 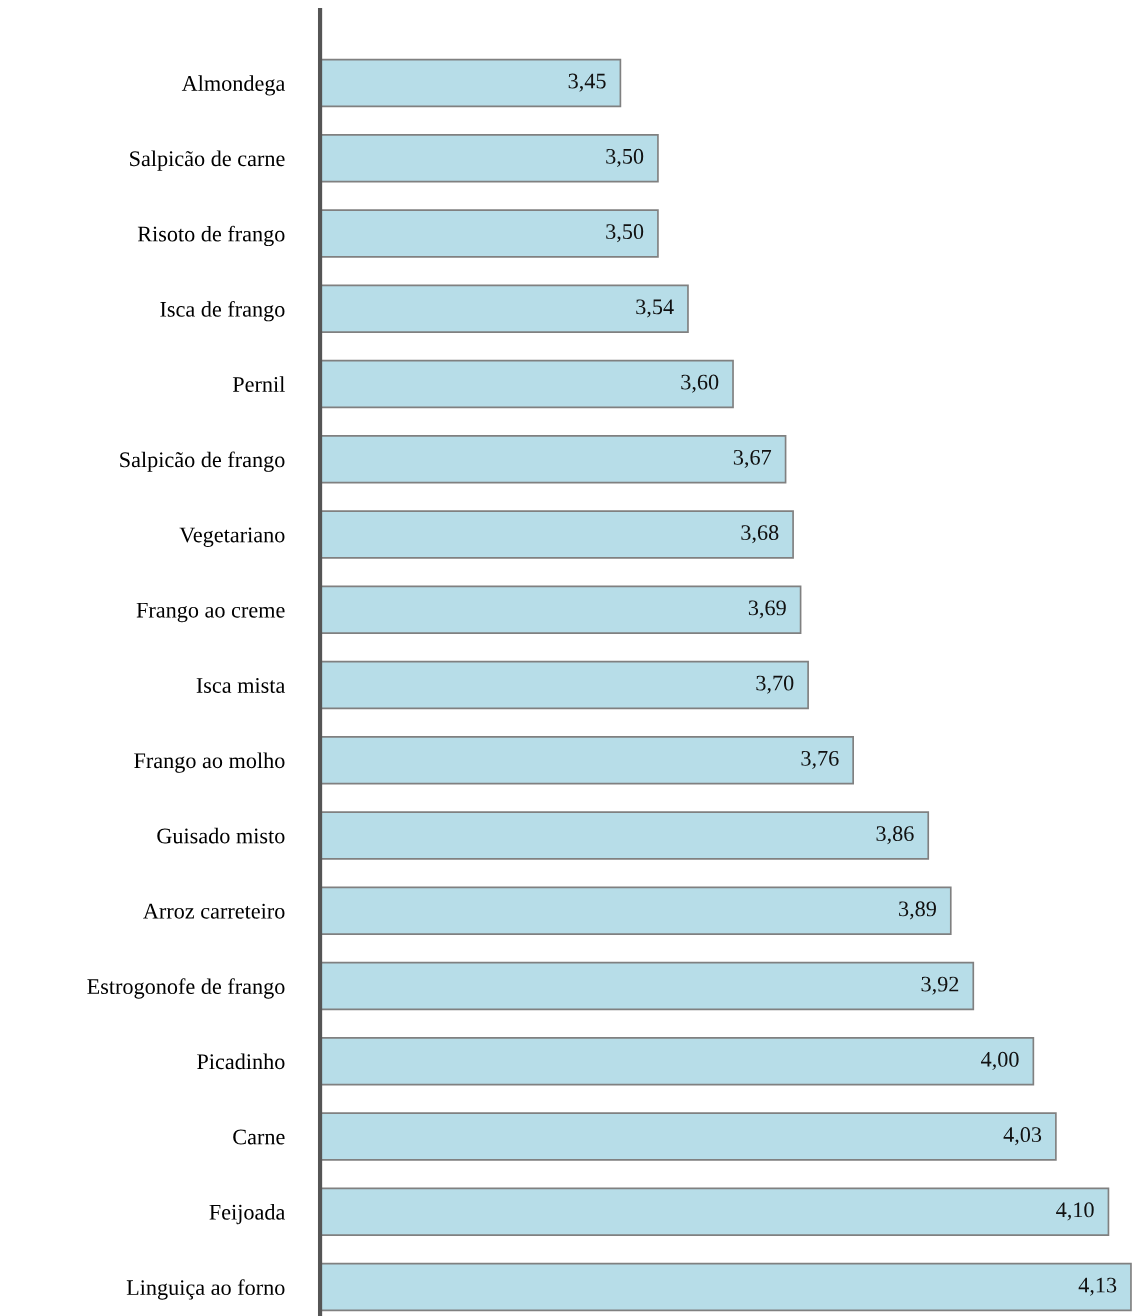 What do you see at coordinates (241, 685) in the screenshot?
I see `y-tick-label: Isca mista` at bounding box center [241, 685].